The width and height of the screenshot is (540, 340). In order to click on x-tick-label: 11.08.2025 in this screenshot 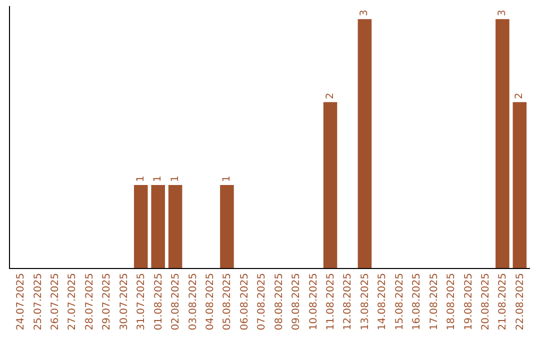, I will do `click(331, 301)`.